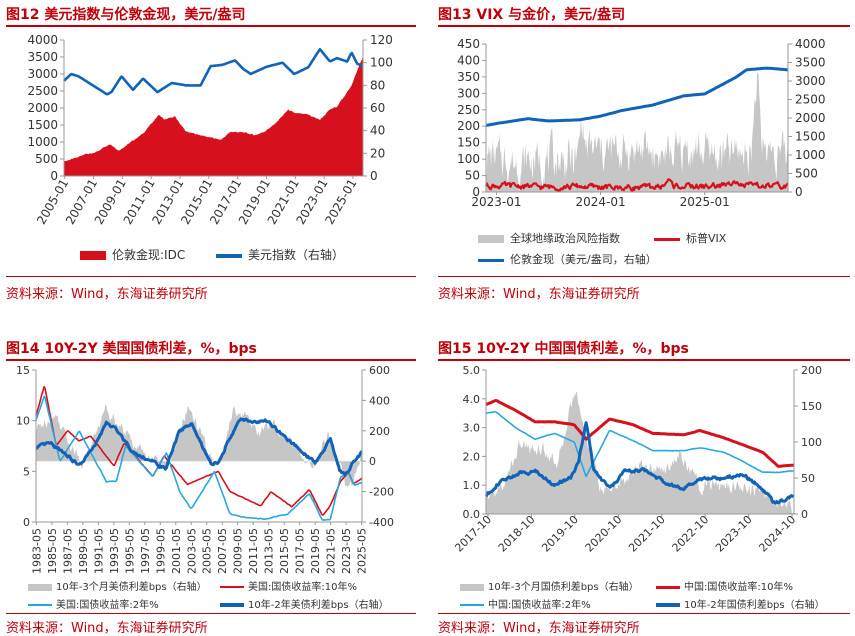 The height and width of the screenshot is (636, 855). What do you see at coordinates (362, 551) in the screenshot?
I see `x-tick-label: 2025-05` at bounding box center [362, 551].